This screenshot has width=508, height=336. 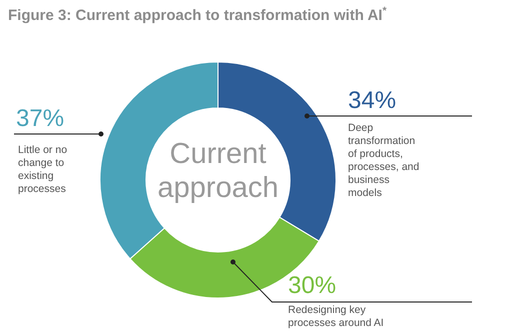 What do you see at coordinates (43, 169) in the screenshot?
I see `slice-label: Little or no change to existing processes` at bounding box center [43, 169].